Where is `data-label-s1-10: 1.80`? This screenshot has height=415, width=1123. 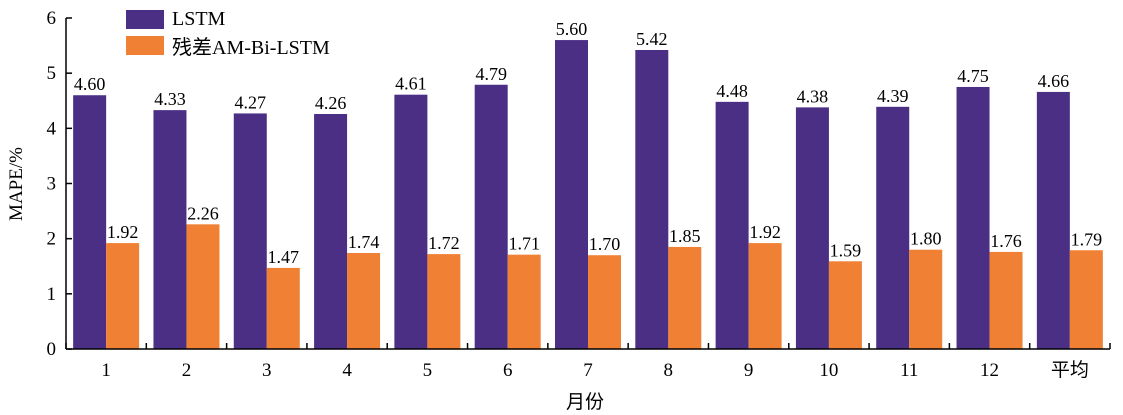
data-label-s1-10: 1.80 is located at coordinates (926, 239).